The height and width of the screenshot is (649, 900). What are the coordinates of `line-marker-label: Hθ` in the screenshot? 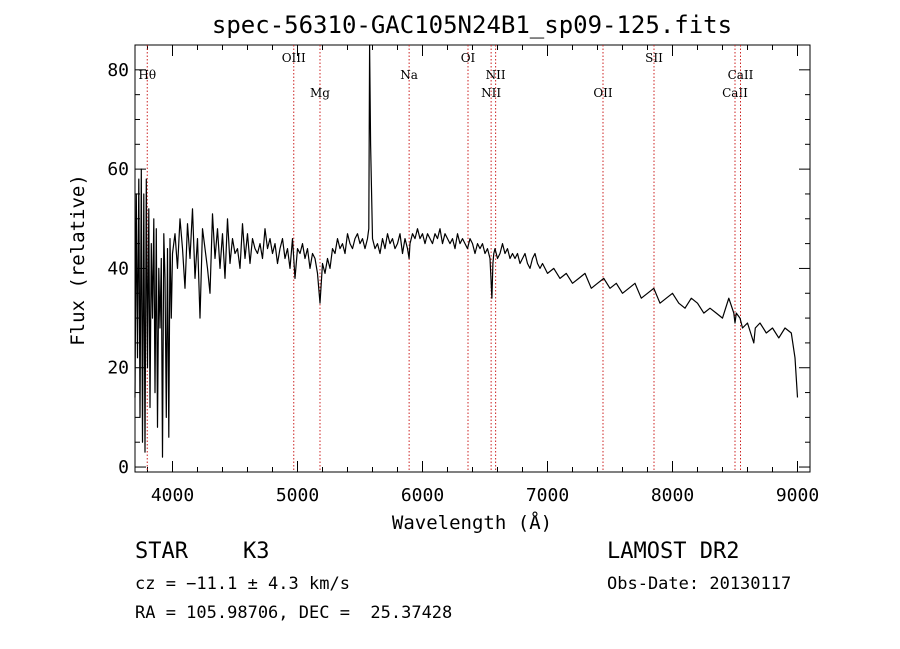 It's located at (147, 75).